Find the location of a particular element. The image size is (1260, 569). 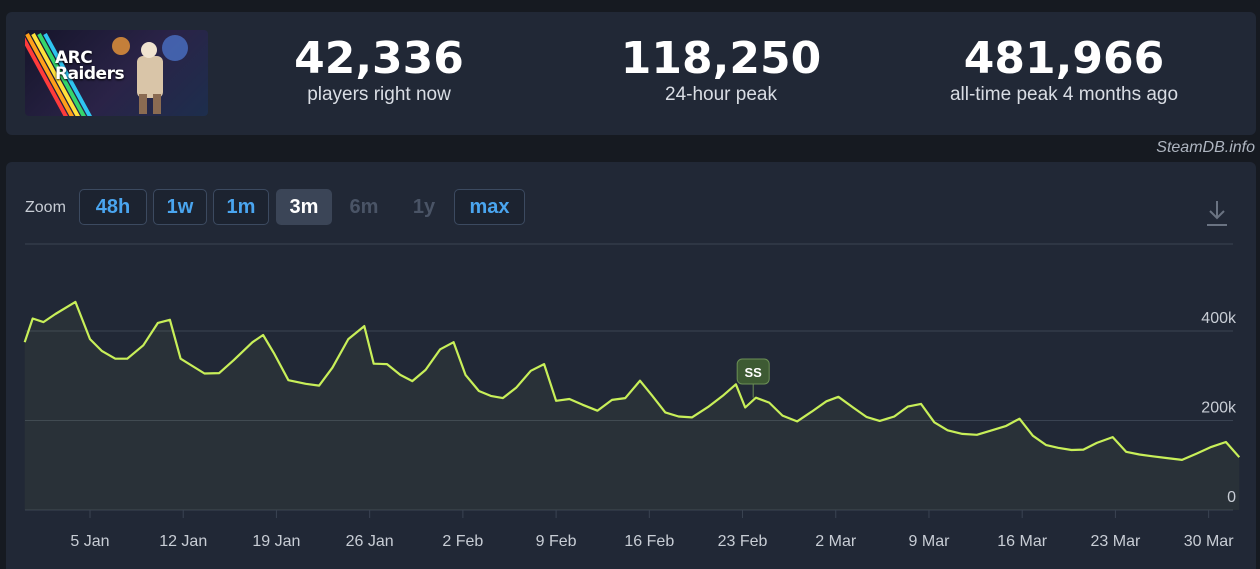

x-tick-label: 23 Mar is located at coordinates (1116, 541).